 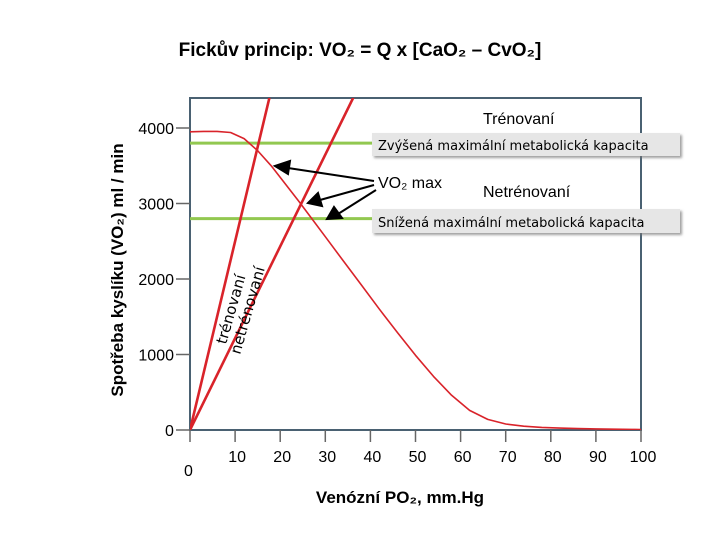 I want to click on x-tick-label-6: 70, so click(x=508, y=457).